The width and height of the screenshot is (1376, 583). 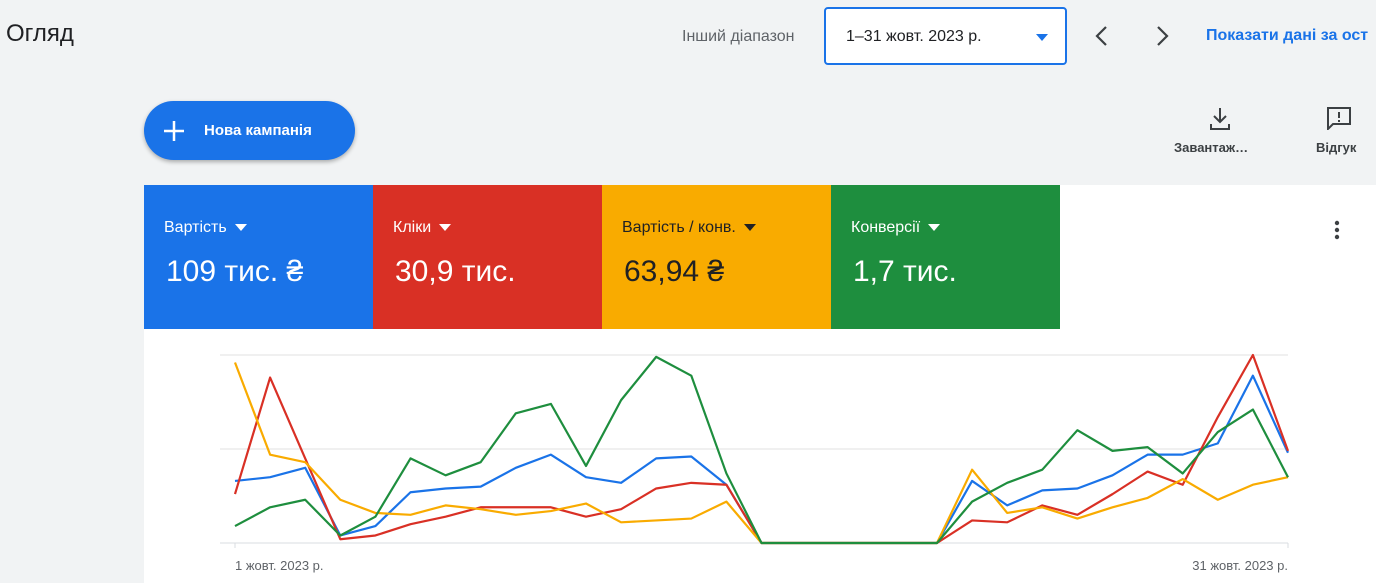 What do you see at coordinates (679, 227) in the screenshot?
I see `metric-name: Вартість / конв.` at bounding box center [679, 227].